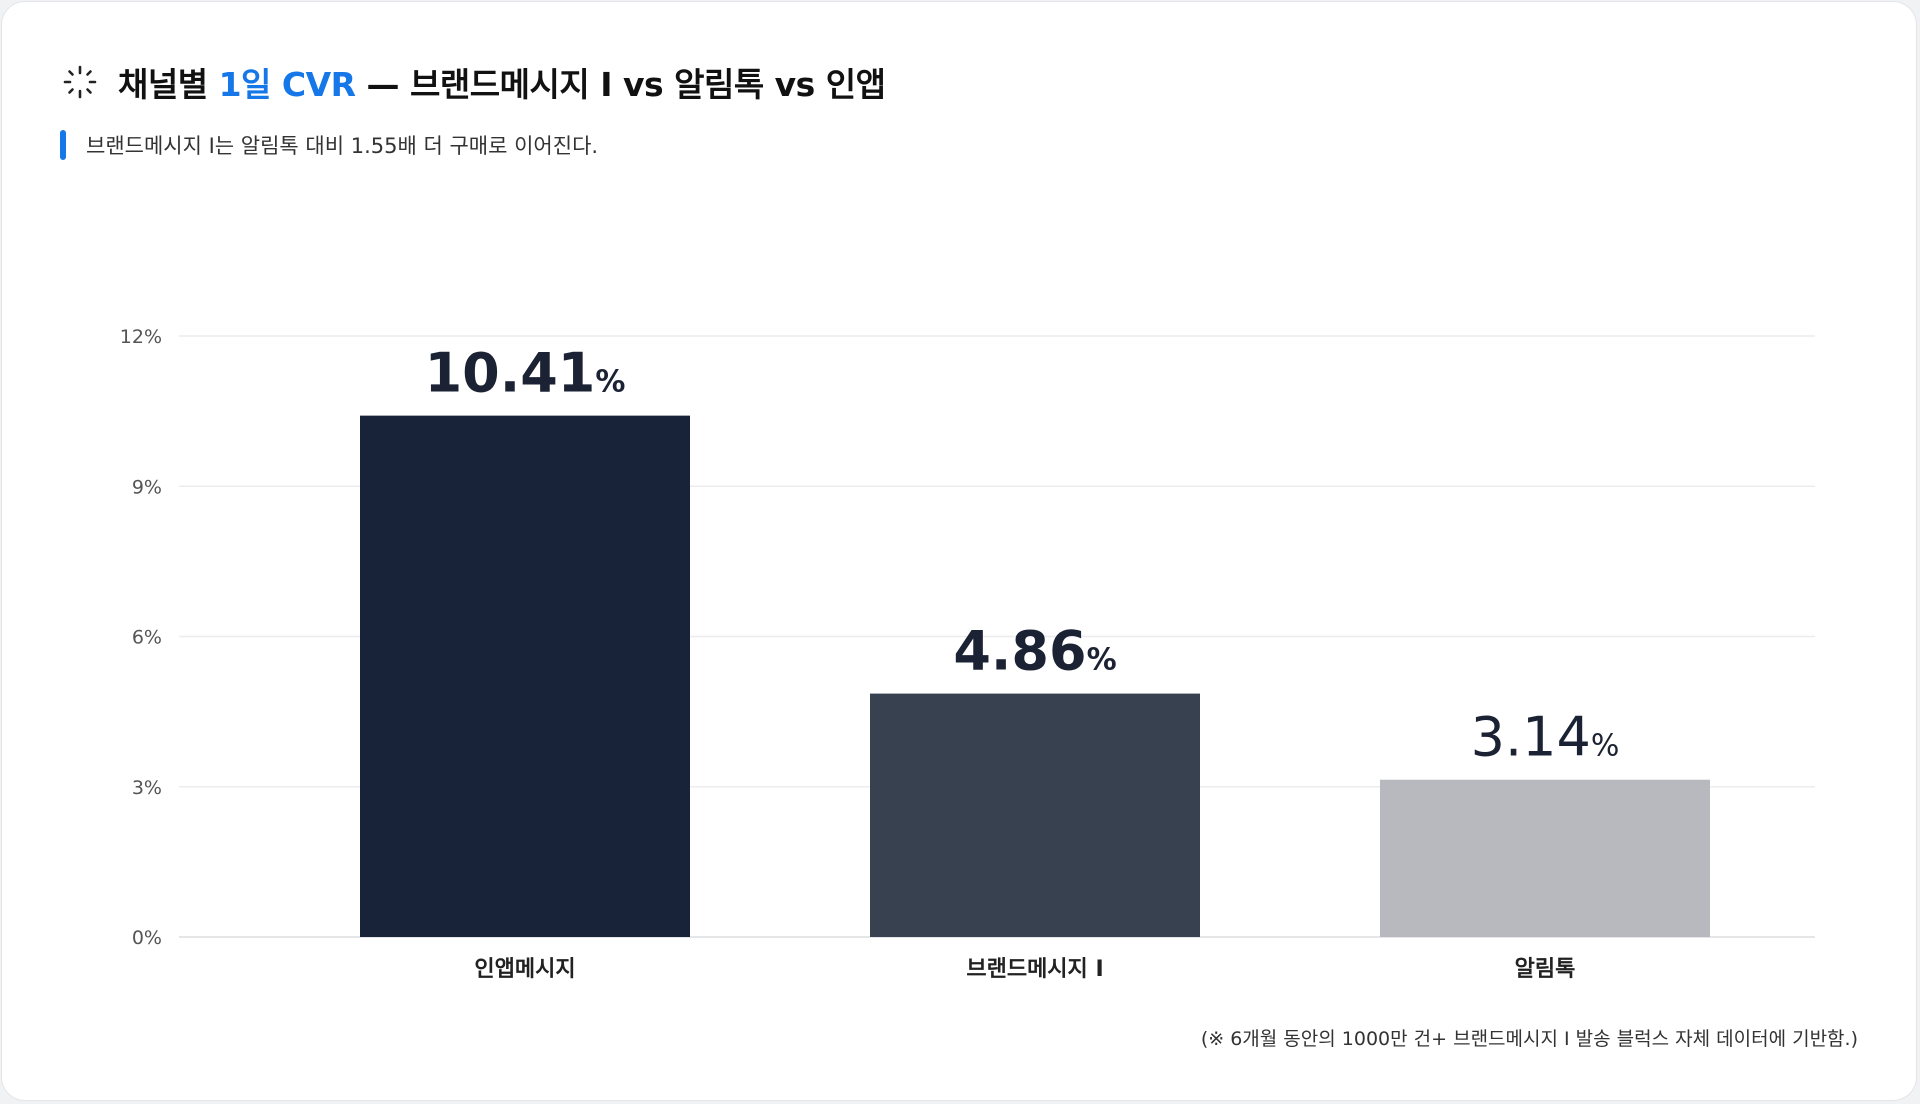 This screenshot has width=1920, height=1104. I want to click on x-tick-label: 브랜드메시지 I, so click(1034, 969).